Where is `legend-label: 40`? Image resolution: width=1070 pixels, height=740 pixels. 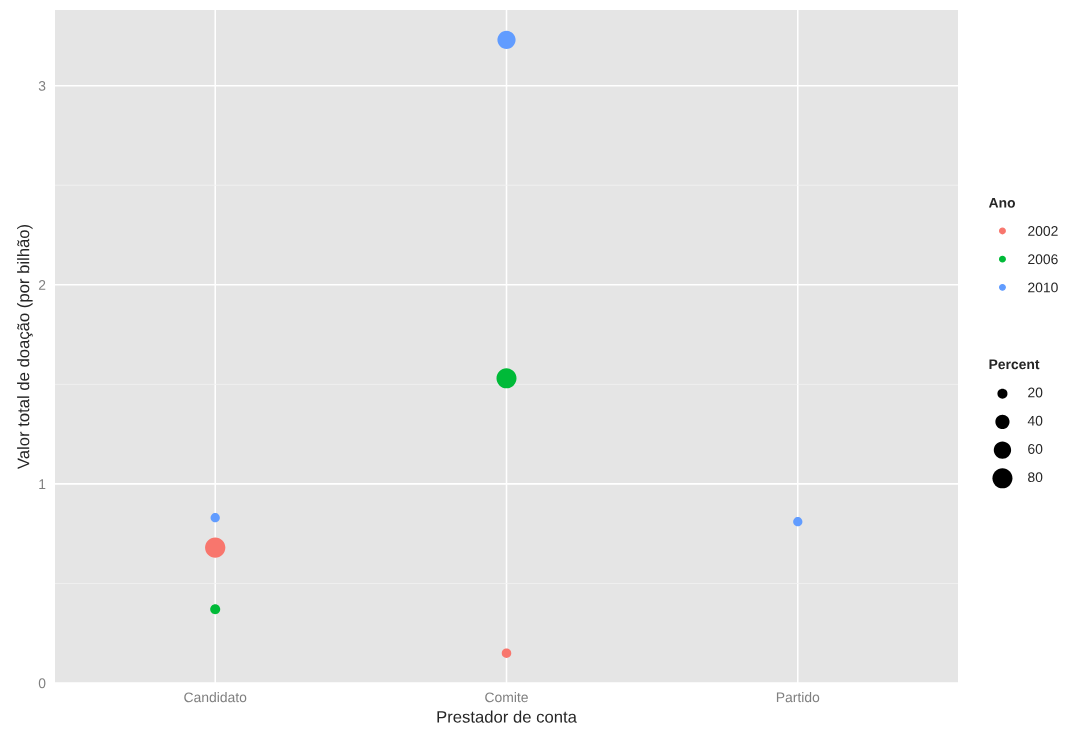
legend-label: 40 is located at coordinates (1035, 420).